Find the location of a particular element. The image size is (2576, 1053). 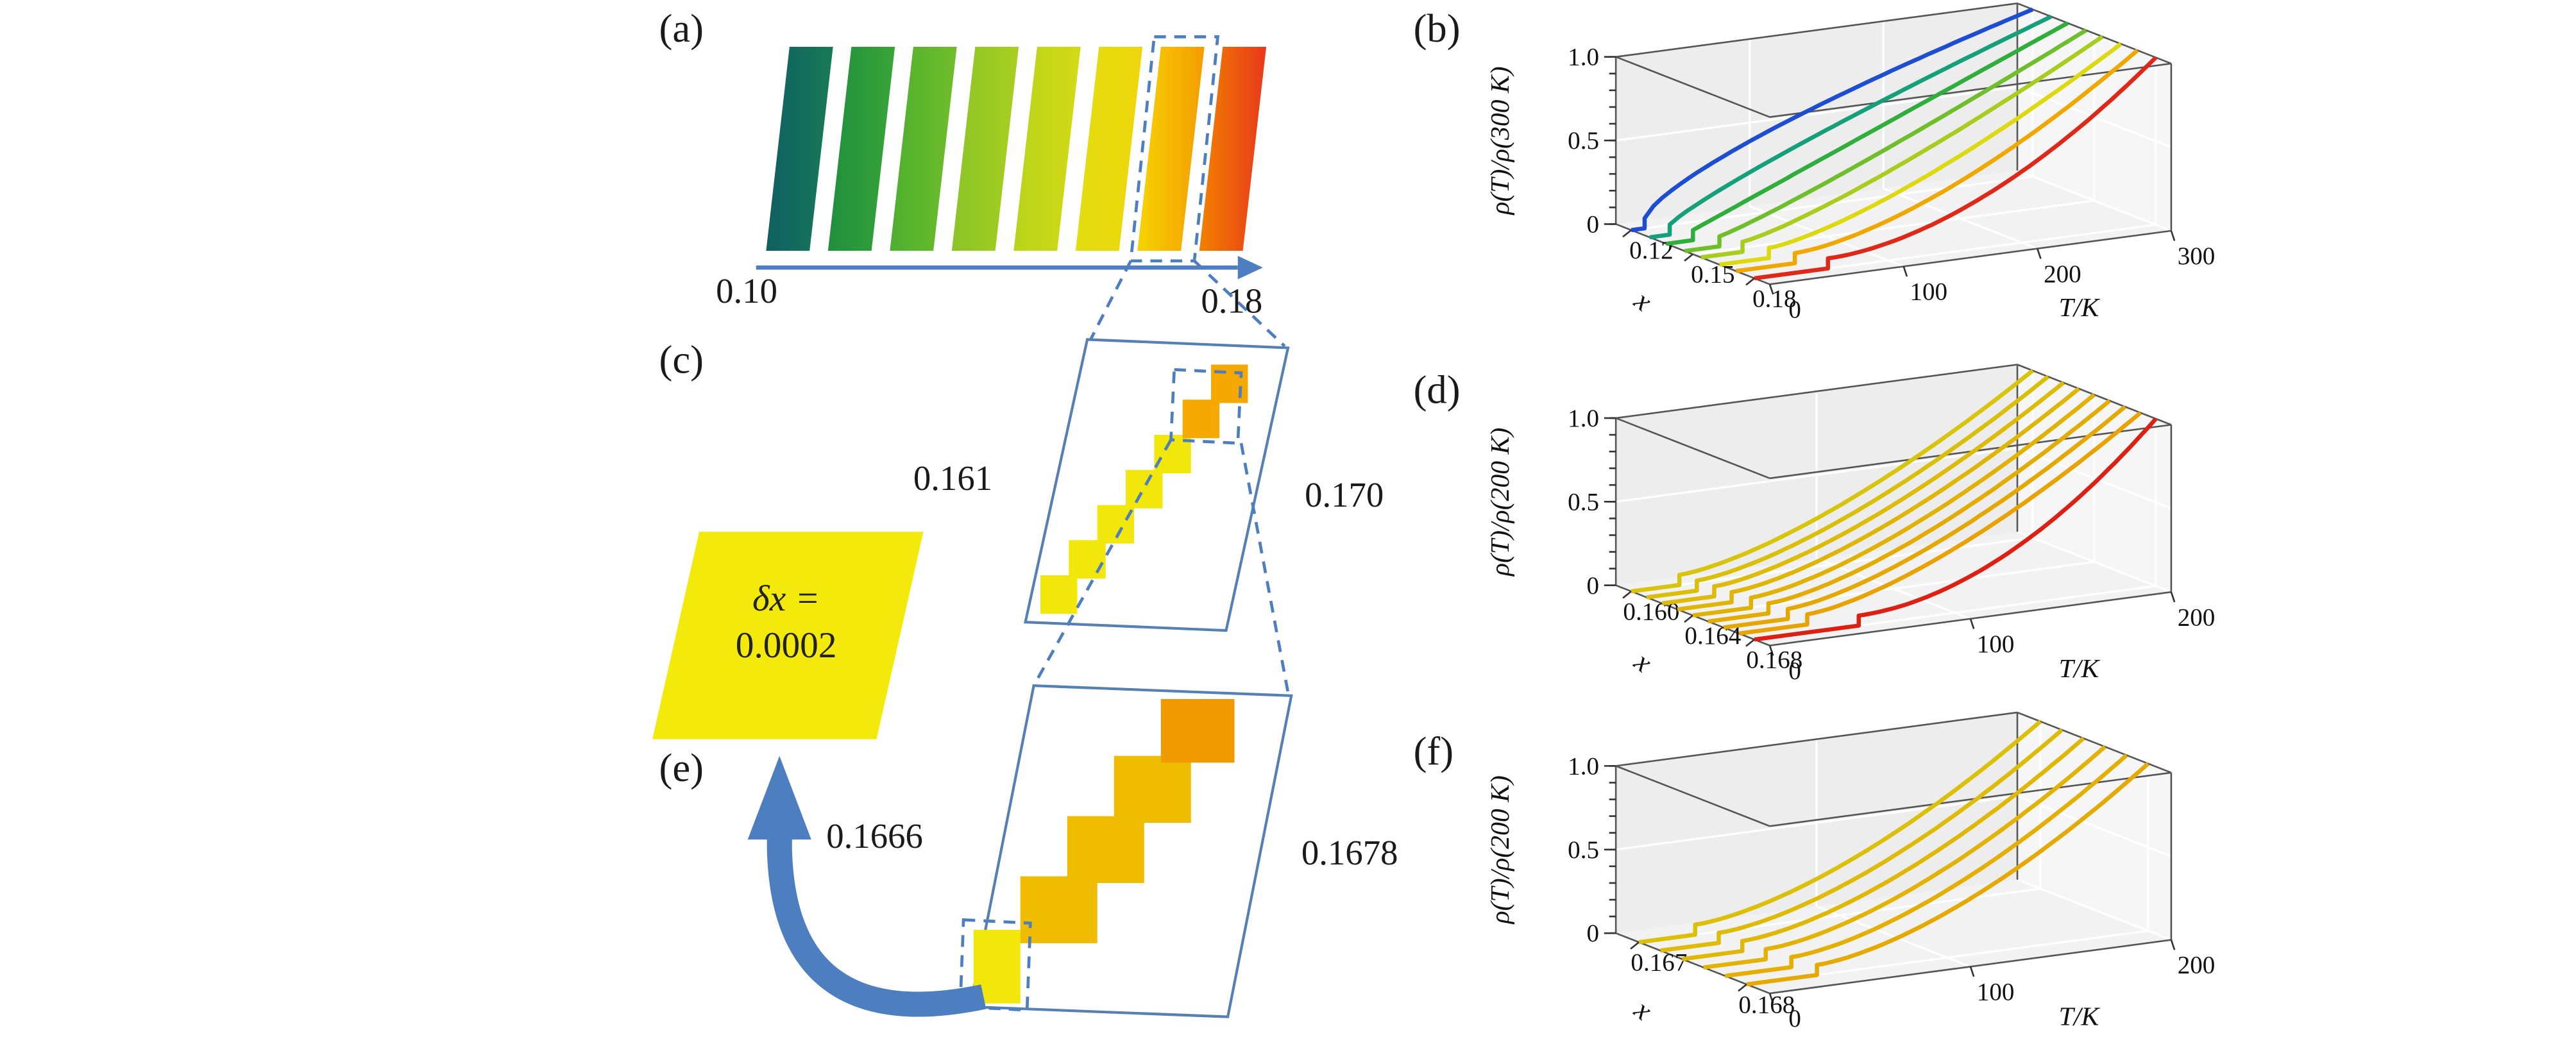

resistivity-curve-x-0.12 is located at coordinates (1832, 120).